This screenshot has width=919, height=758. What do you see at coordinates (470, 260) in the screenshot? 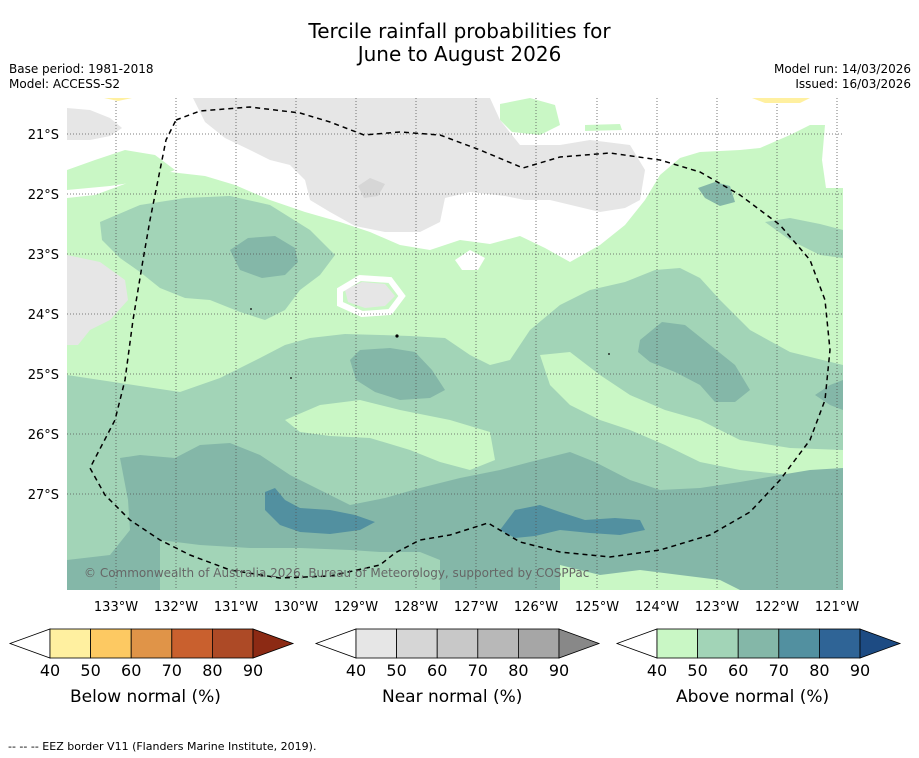
I see `white-hole-north` at bounding box center [470, 260].